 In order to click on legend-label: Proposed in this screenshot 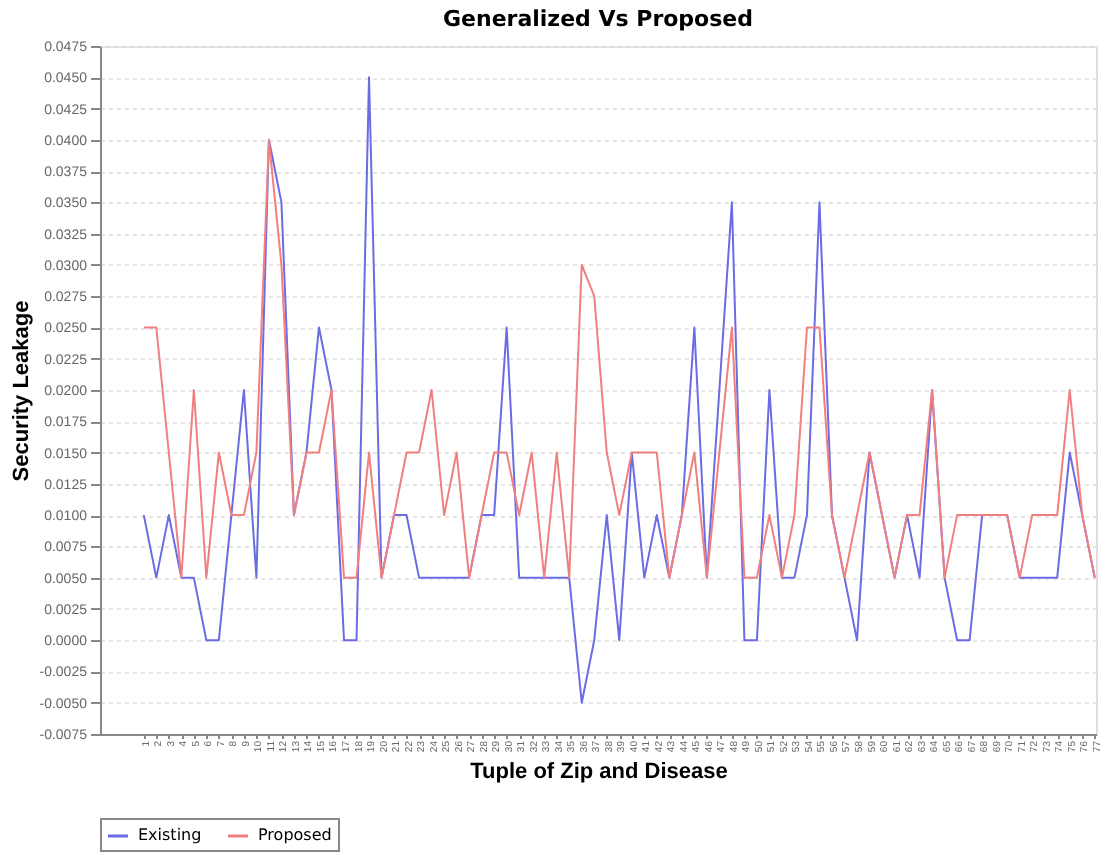, I will do `click(295, 835)`.